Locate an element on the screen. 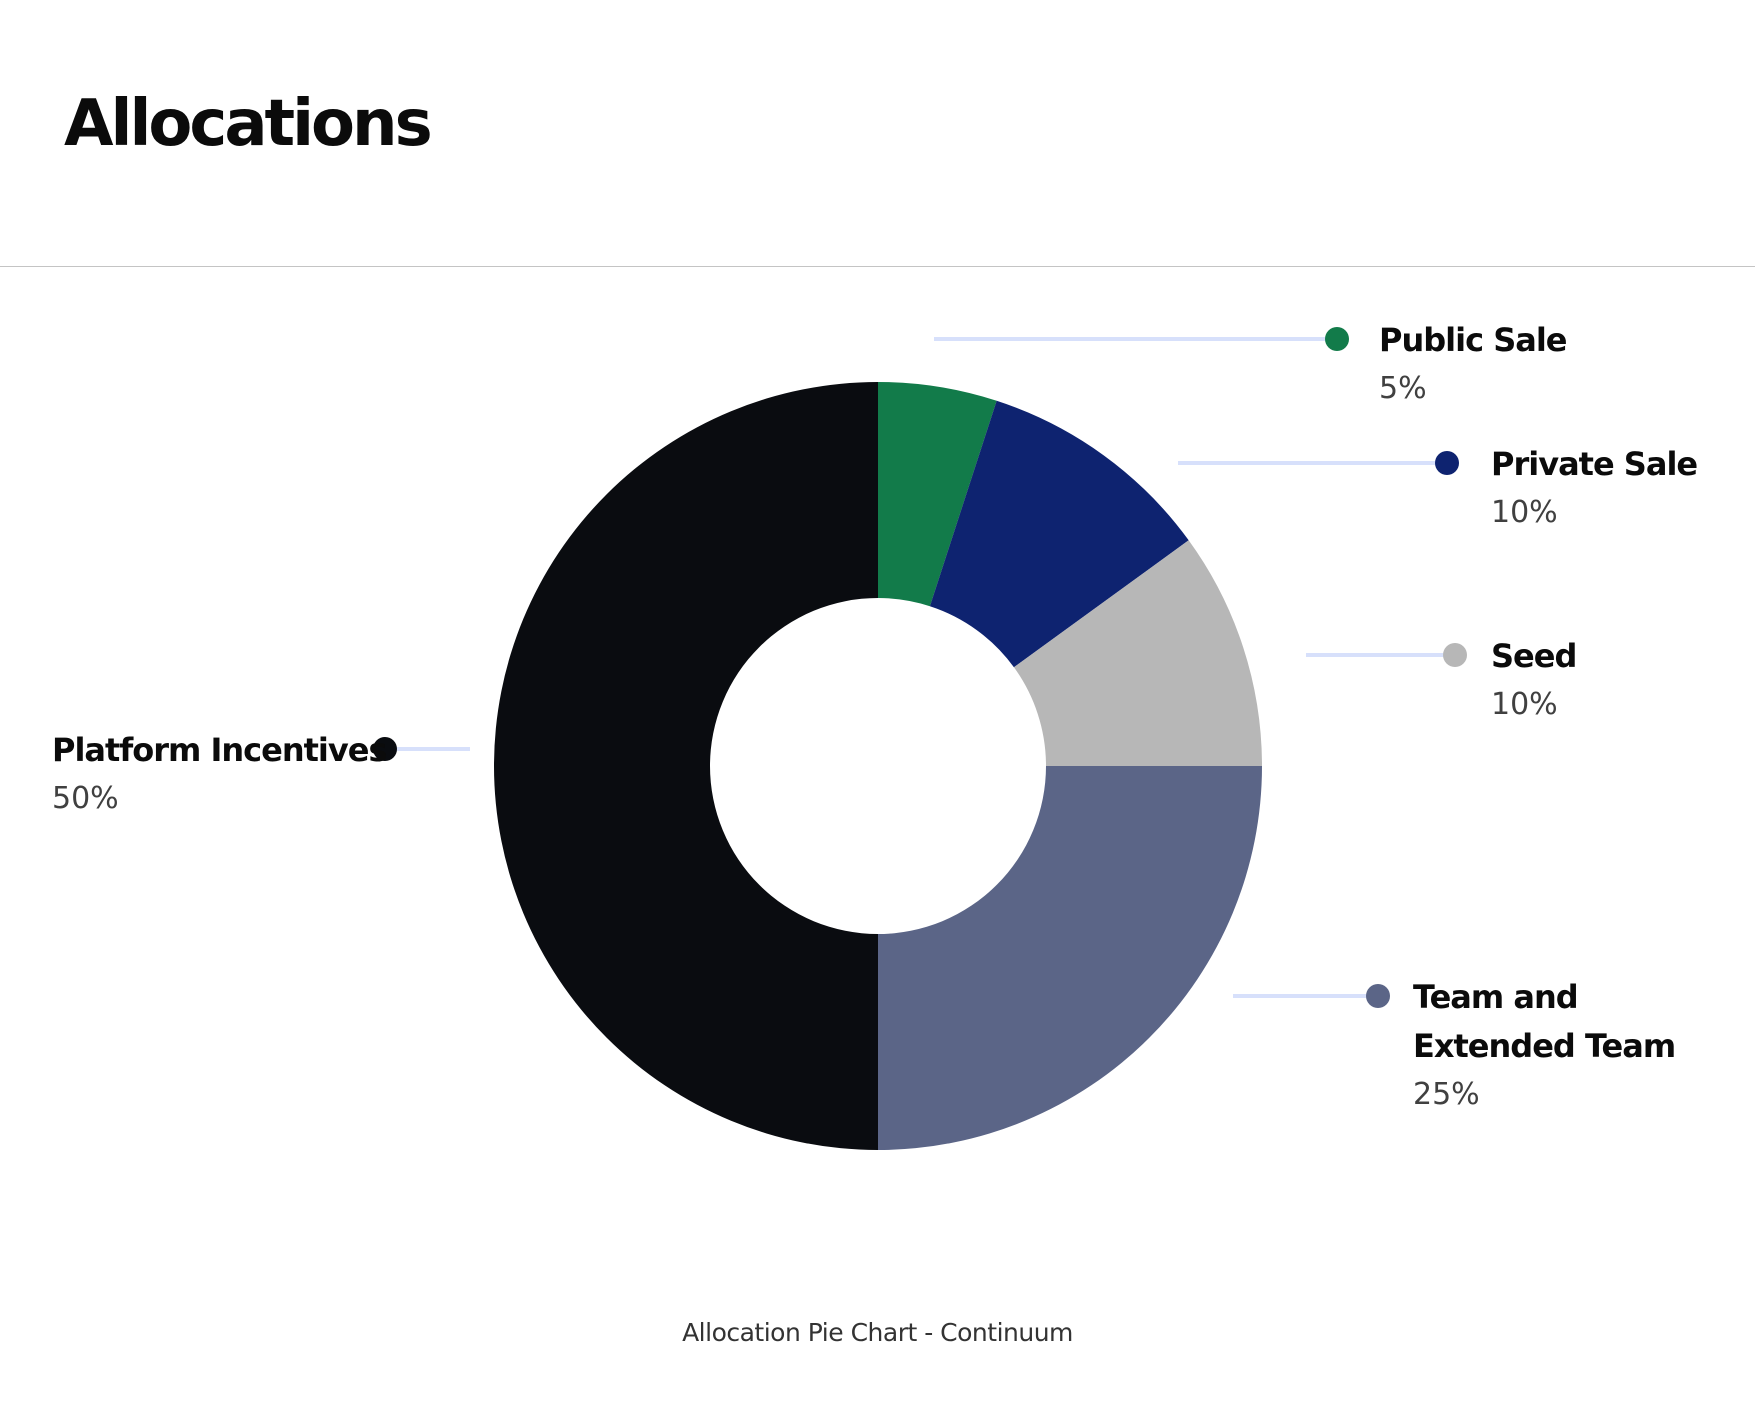 Image resolution: width=1755 pixels, height=1424 pixels. legend-label: Extended Team is located at coordinates (1544, 1046).